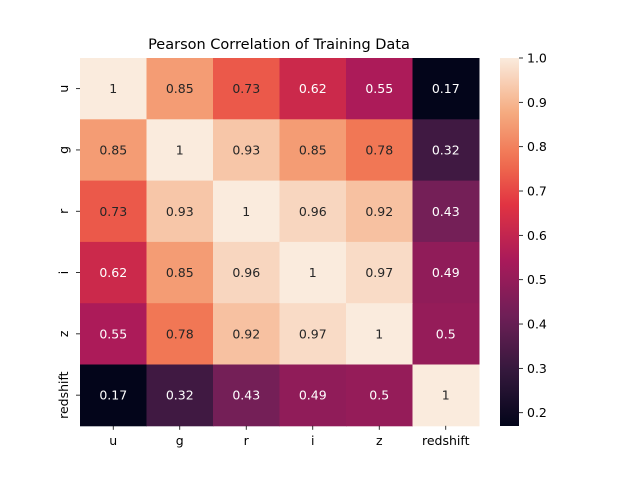 This screenshot has width=640, height=480. What do you see at coordinates (537, 279) in the screenshot?
I see `colorbar-tick-label: 0.5` at bounding box center [537, 279].